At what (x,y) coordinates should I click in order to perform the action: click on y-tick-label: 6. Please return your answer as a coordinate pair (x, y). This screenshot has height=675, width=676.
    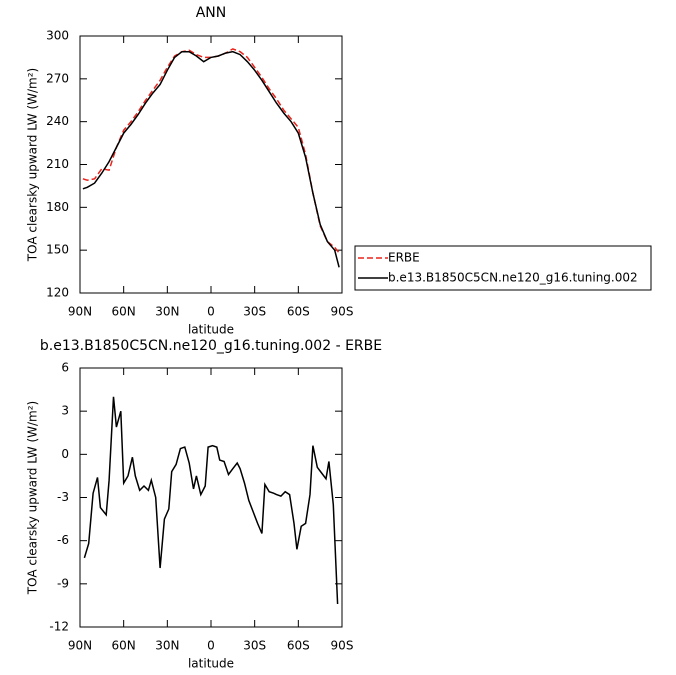
    Looking at the image, I should click on (65, 368).